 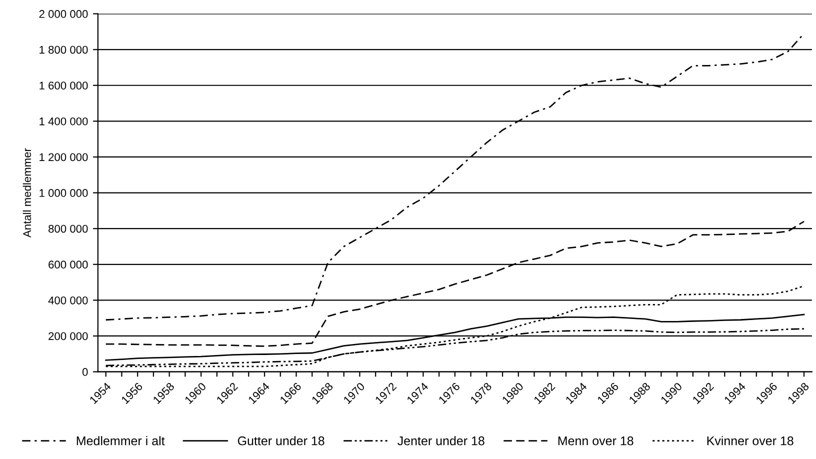 I want to click on legend-label: Menn over 18, so click(x=596, y=441).